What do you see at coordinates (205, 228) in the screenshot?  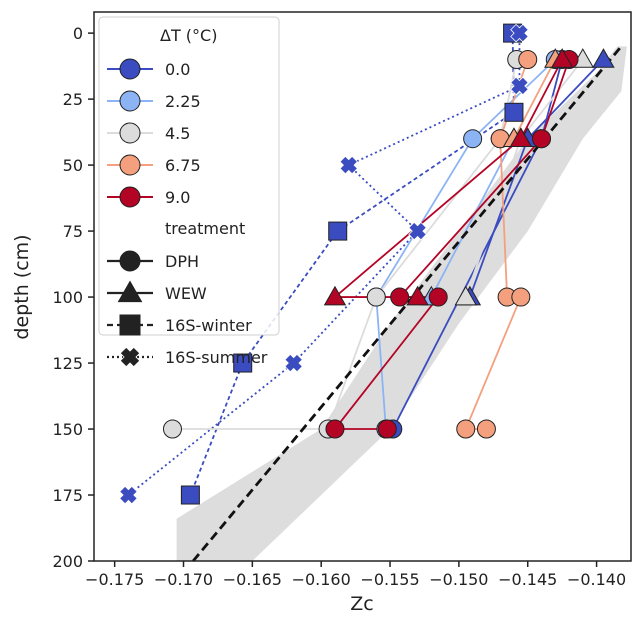 I see `legend-title: treatment` at bounding box center [205, 228].